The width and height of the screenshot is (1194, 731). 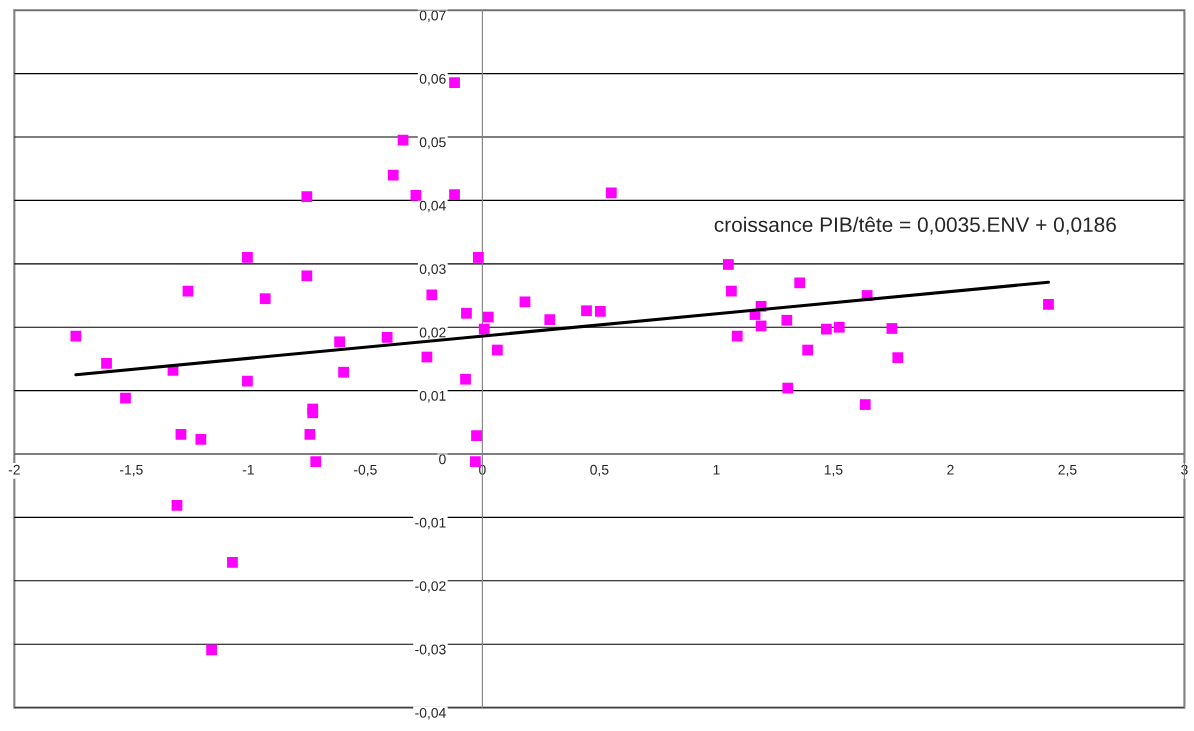 What do you see at coordinates (482, 469) in the screenshot?
I see `x-tick-label: 0` at bounding box center [482, 469].